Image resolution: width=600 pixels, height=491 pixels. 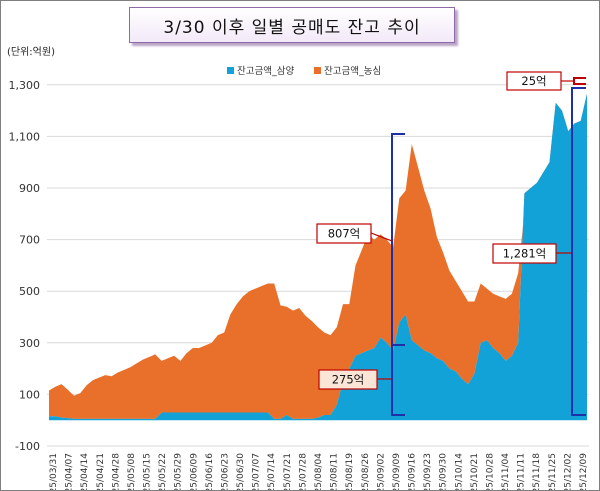 What do you see at coordinates (350, 471) in the screenshot?
I see `x-tick-label: 2025/08/19` at bounding box center [350, 471].